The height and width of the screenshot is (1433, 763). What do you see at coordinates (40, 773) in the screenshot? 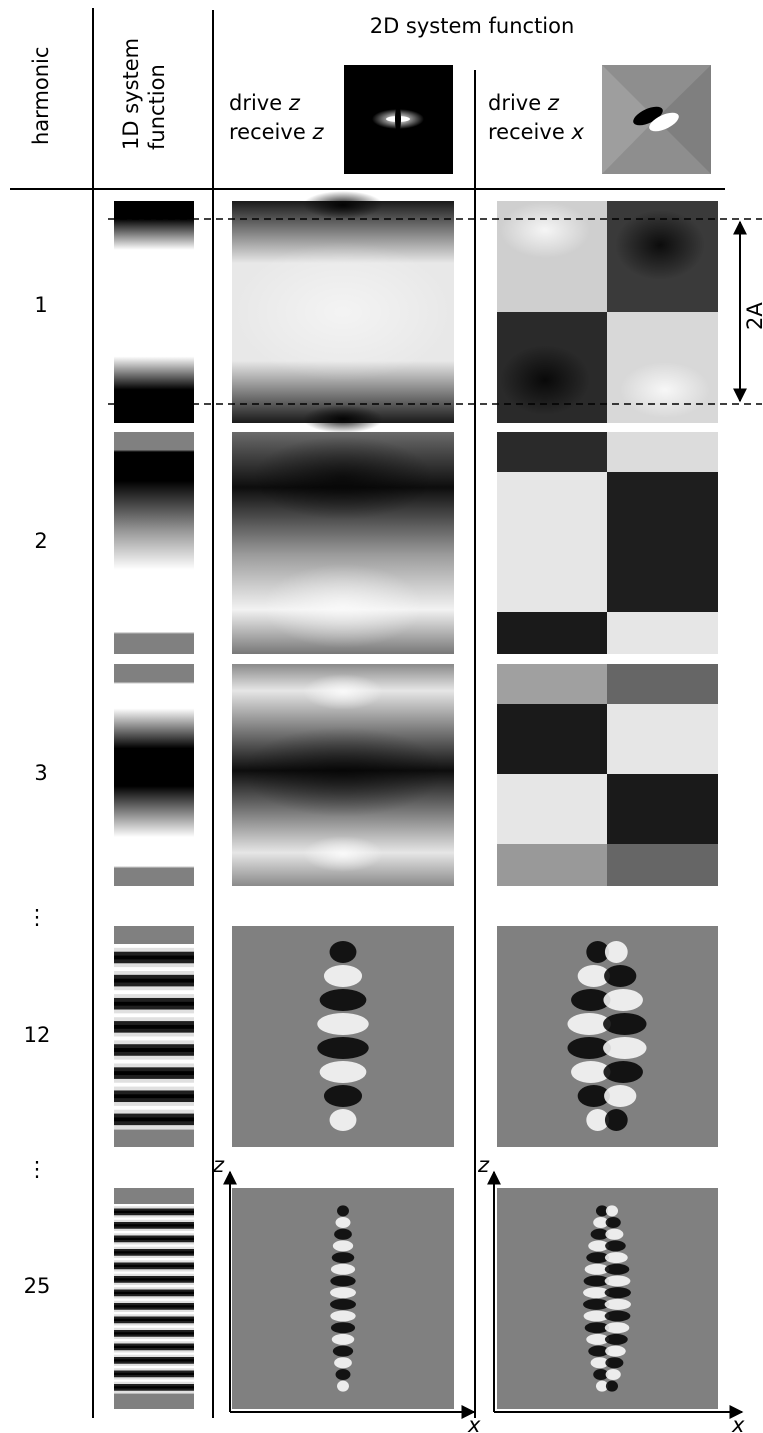
I see `harmonic-label-3: 3` at bounding box center [40, 773].